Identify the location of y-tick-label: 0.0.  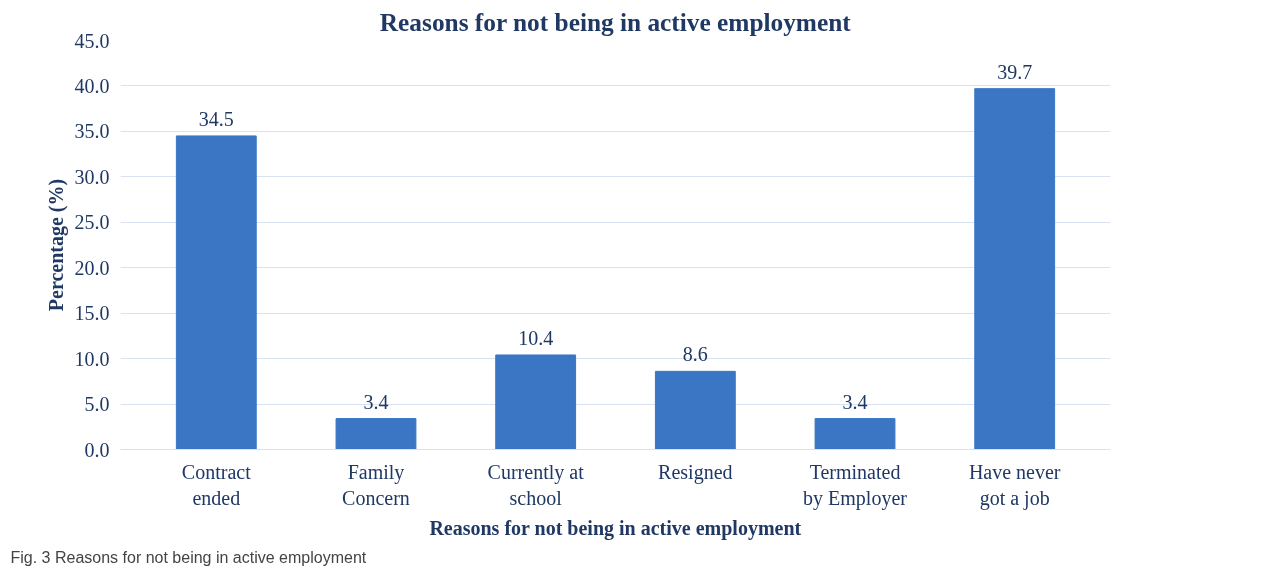
(97, 449).